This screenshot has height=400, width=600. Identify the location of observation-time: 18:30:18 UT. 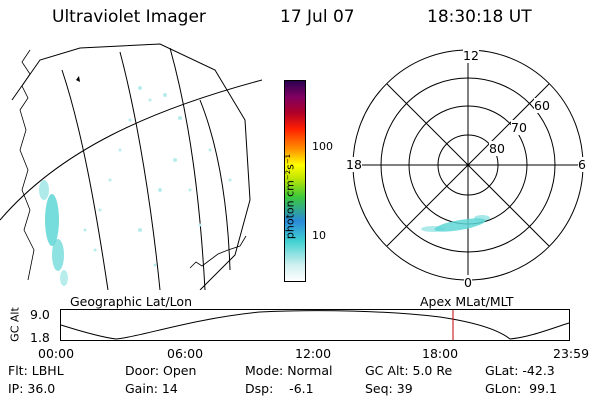
(479, 17).